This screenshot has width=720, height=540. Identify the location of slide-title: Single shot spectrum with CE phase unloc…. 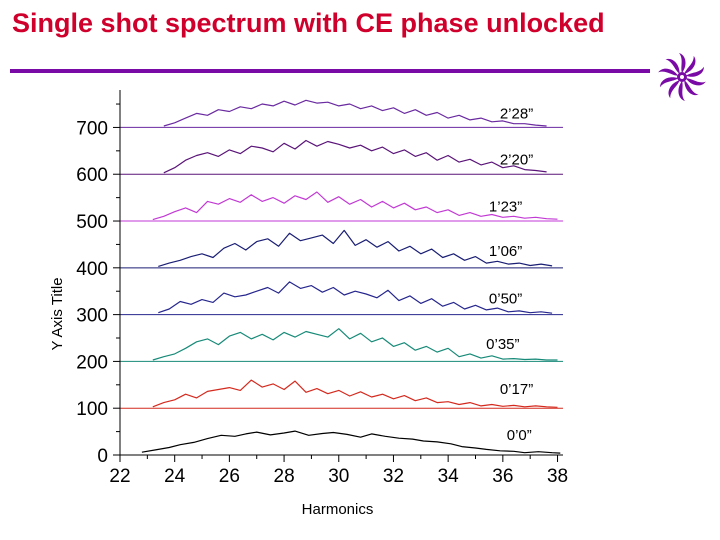
(308, 23).